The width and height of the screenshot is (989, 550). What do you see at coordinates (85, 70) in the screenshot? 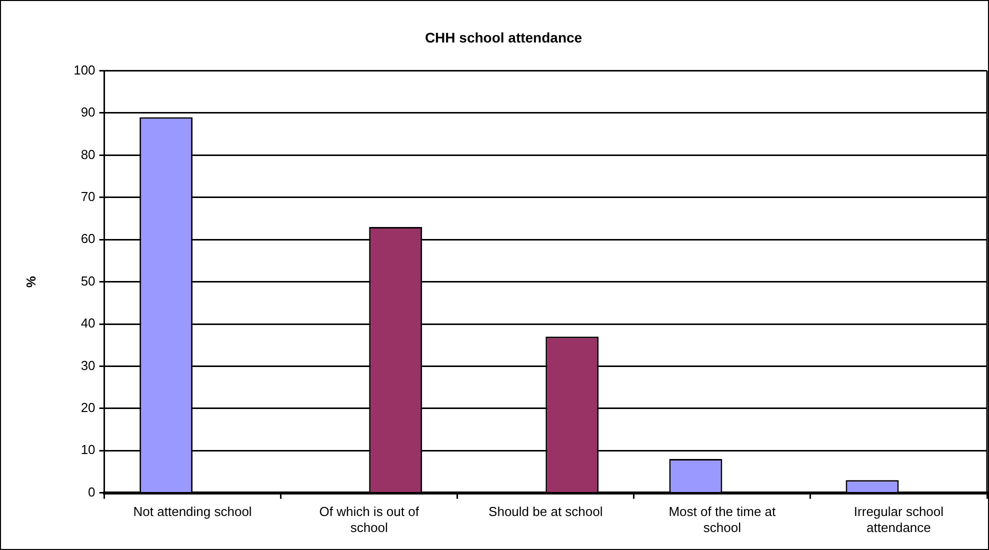
I see `y-tick-label: 100` at bounding box center [85, 70].